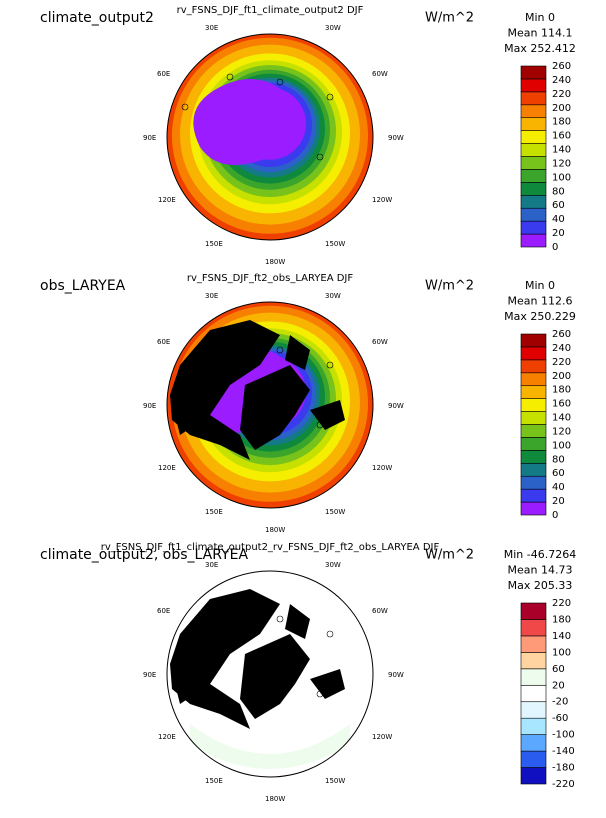 The height and width of the screenshot is (818, 606). Describe the element at coordinates (563, 751) in the screenshot. I see `colorbar-label: -140` at that location.